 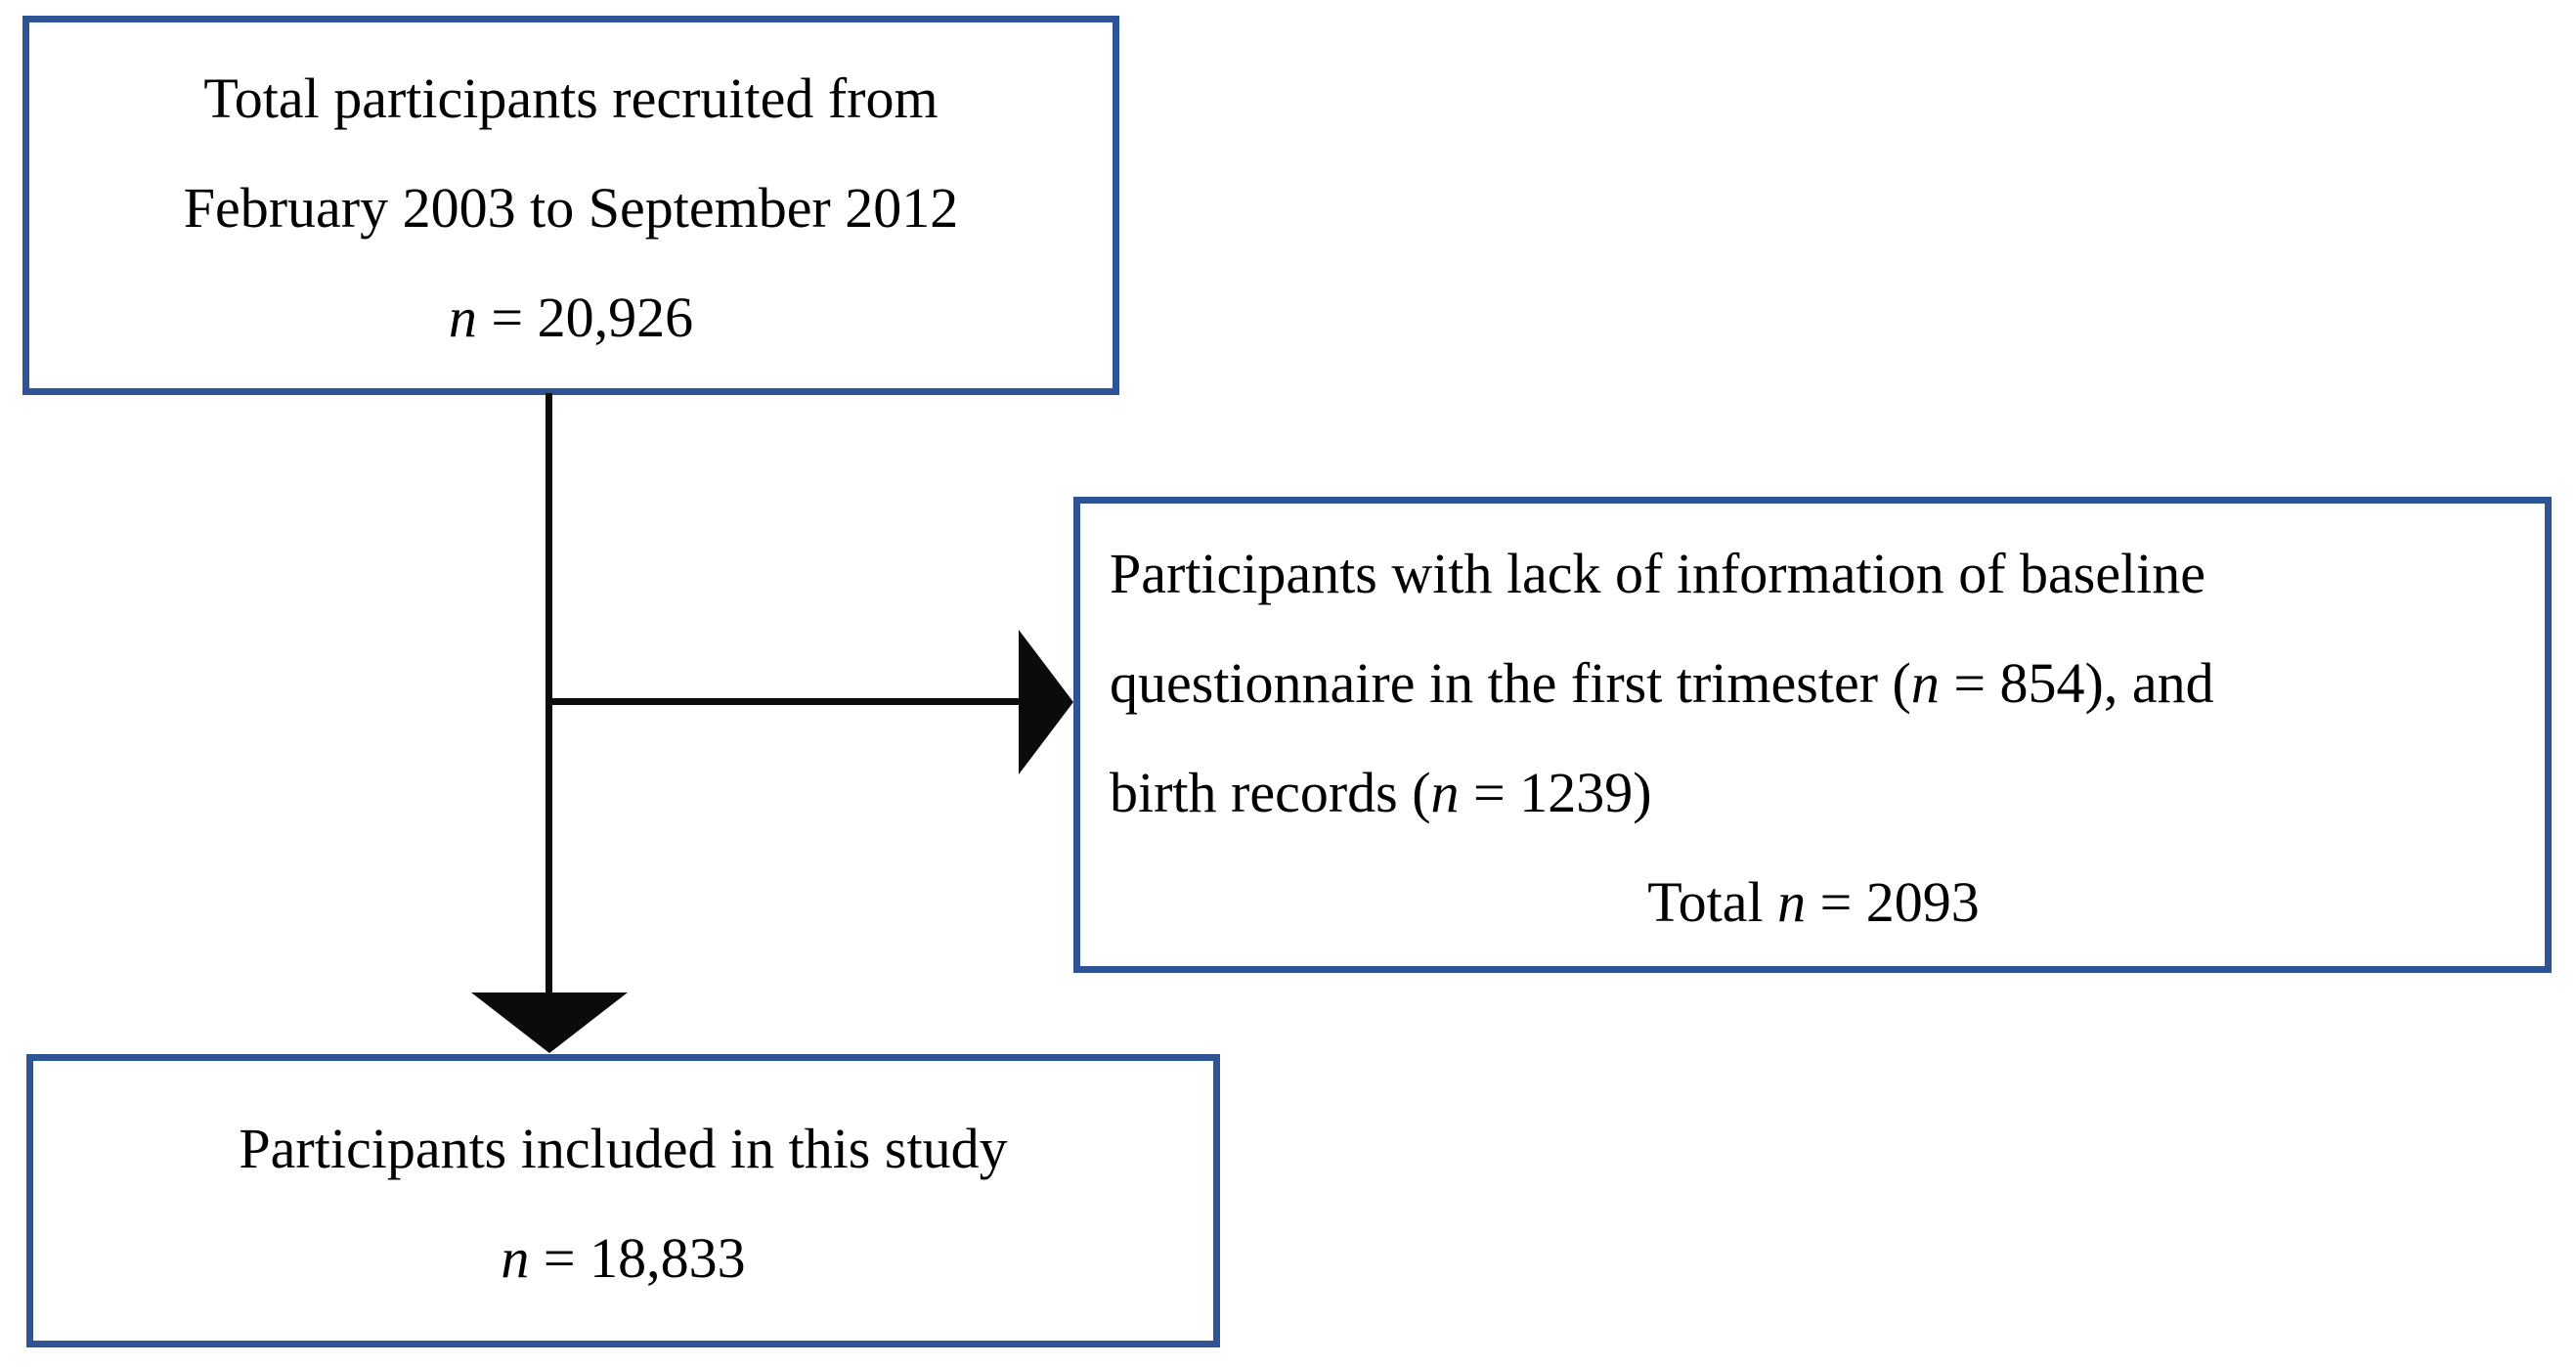 I want to click on connector-horizontal-line, so click(x=784, y=701).